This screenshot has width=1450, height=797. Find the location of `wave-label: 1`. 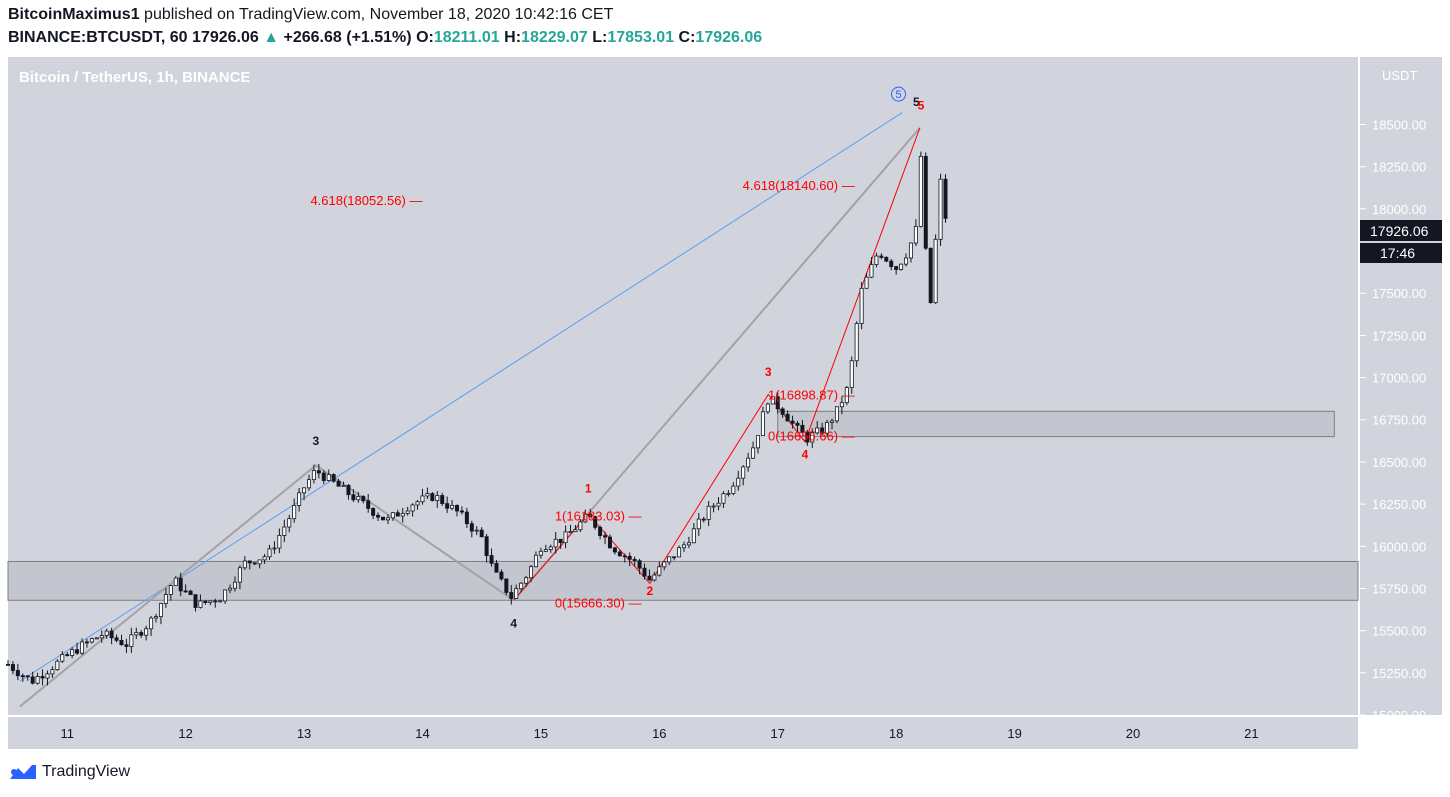

wave-label: 1 is located at coordinates (588, 488).